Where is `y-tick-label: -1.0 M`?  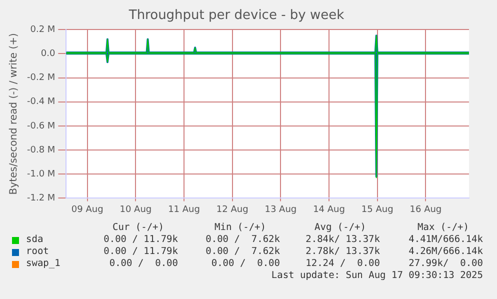
y-tick-label: -1.0 M is located at coordinates (41, 174).